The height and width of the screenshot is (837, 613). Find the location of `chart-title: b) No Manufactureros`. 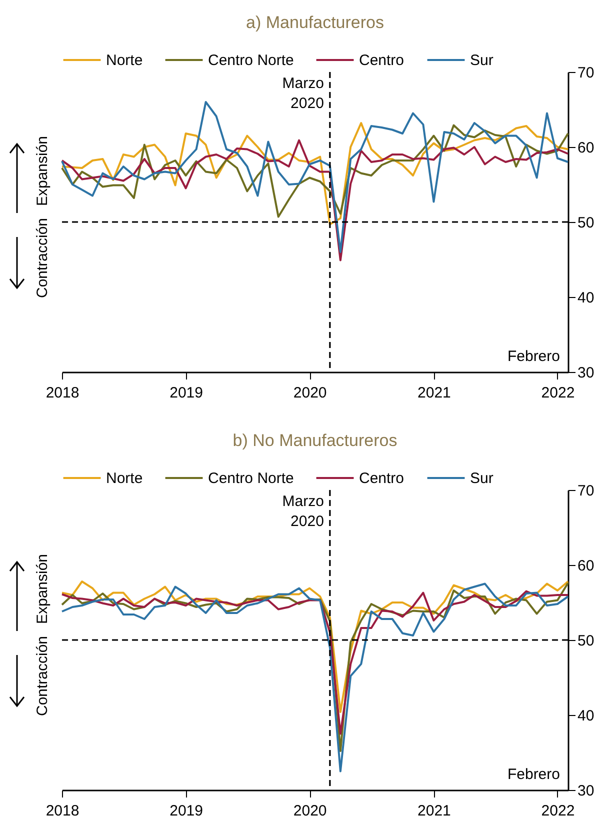

chart-title: b) No Manufactureros is located at coordinates (315, 440).